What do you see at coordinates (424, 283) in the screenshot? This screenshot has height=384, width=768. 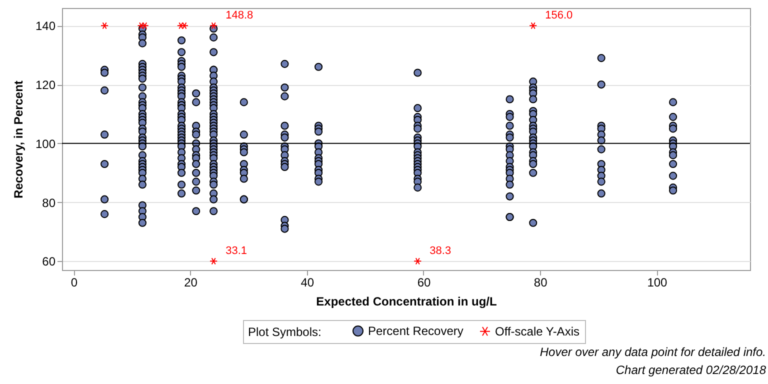 I see `x-tick-label: 60` at bounding box center [424, 283].